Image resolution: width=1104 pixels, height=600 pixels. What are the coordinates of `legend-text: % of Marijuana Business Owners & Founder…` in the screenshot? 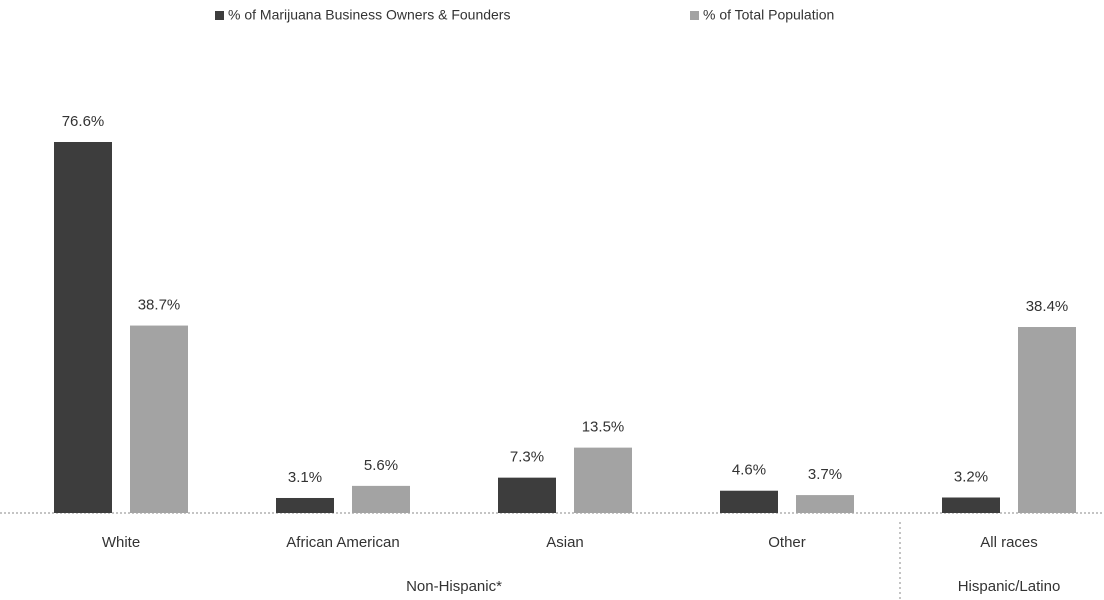 It's located at (369, 15).